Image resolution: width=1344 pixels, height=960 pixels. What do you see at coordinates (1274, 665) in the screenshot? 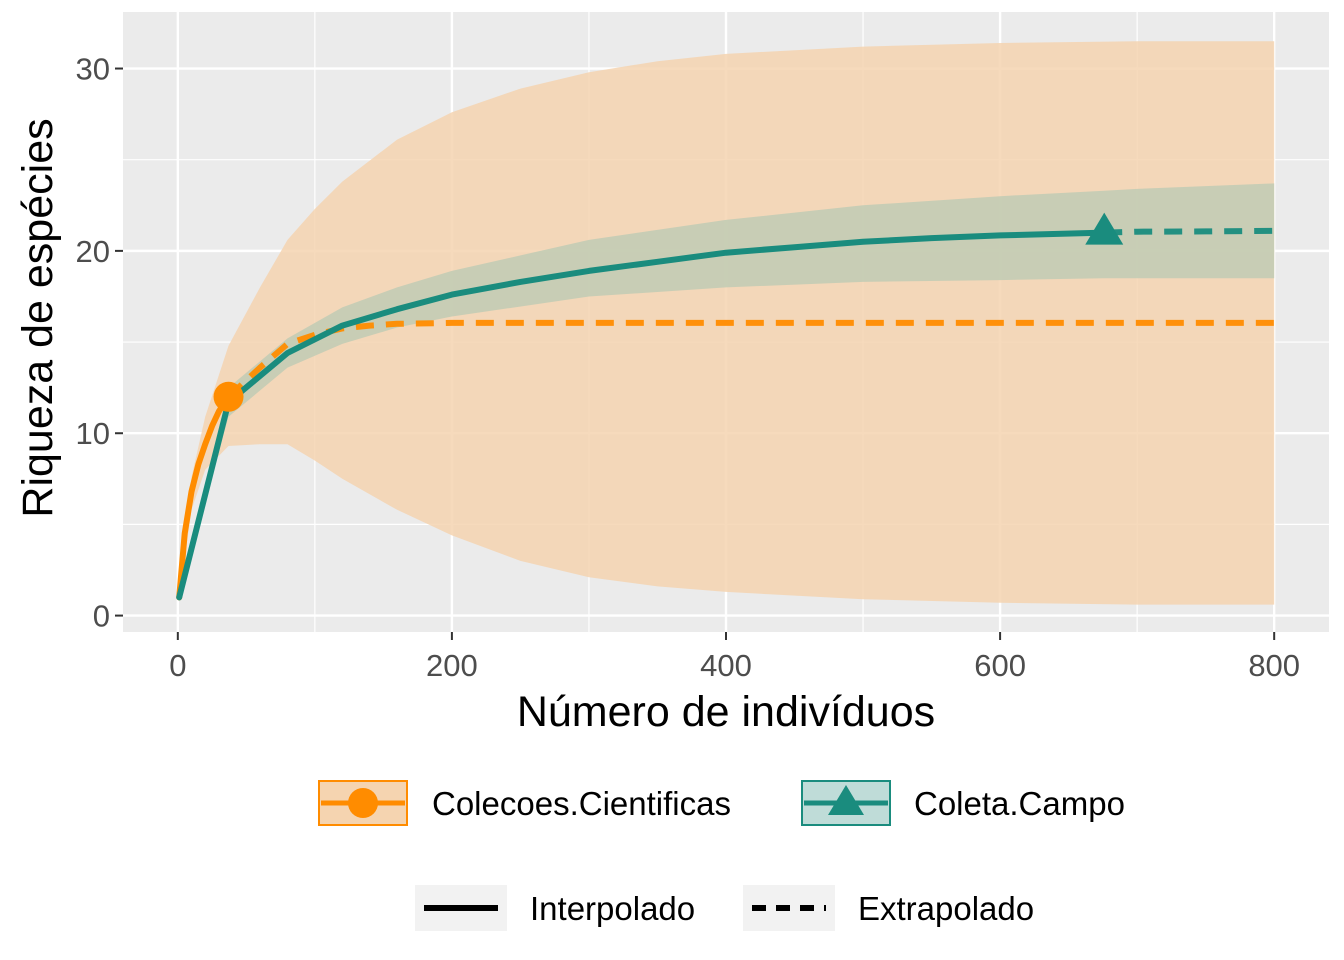
I see `x-tick-label: 800` at bounding box center [1274, 665].